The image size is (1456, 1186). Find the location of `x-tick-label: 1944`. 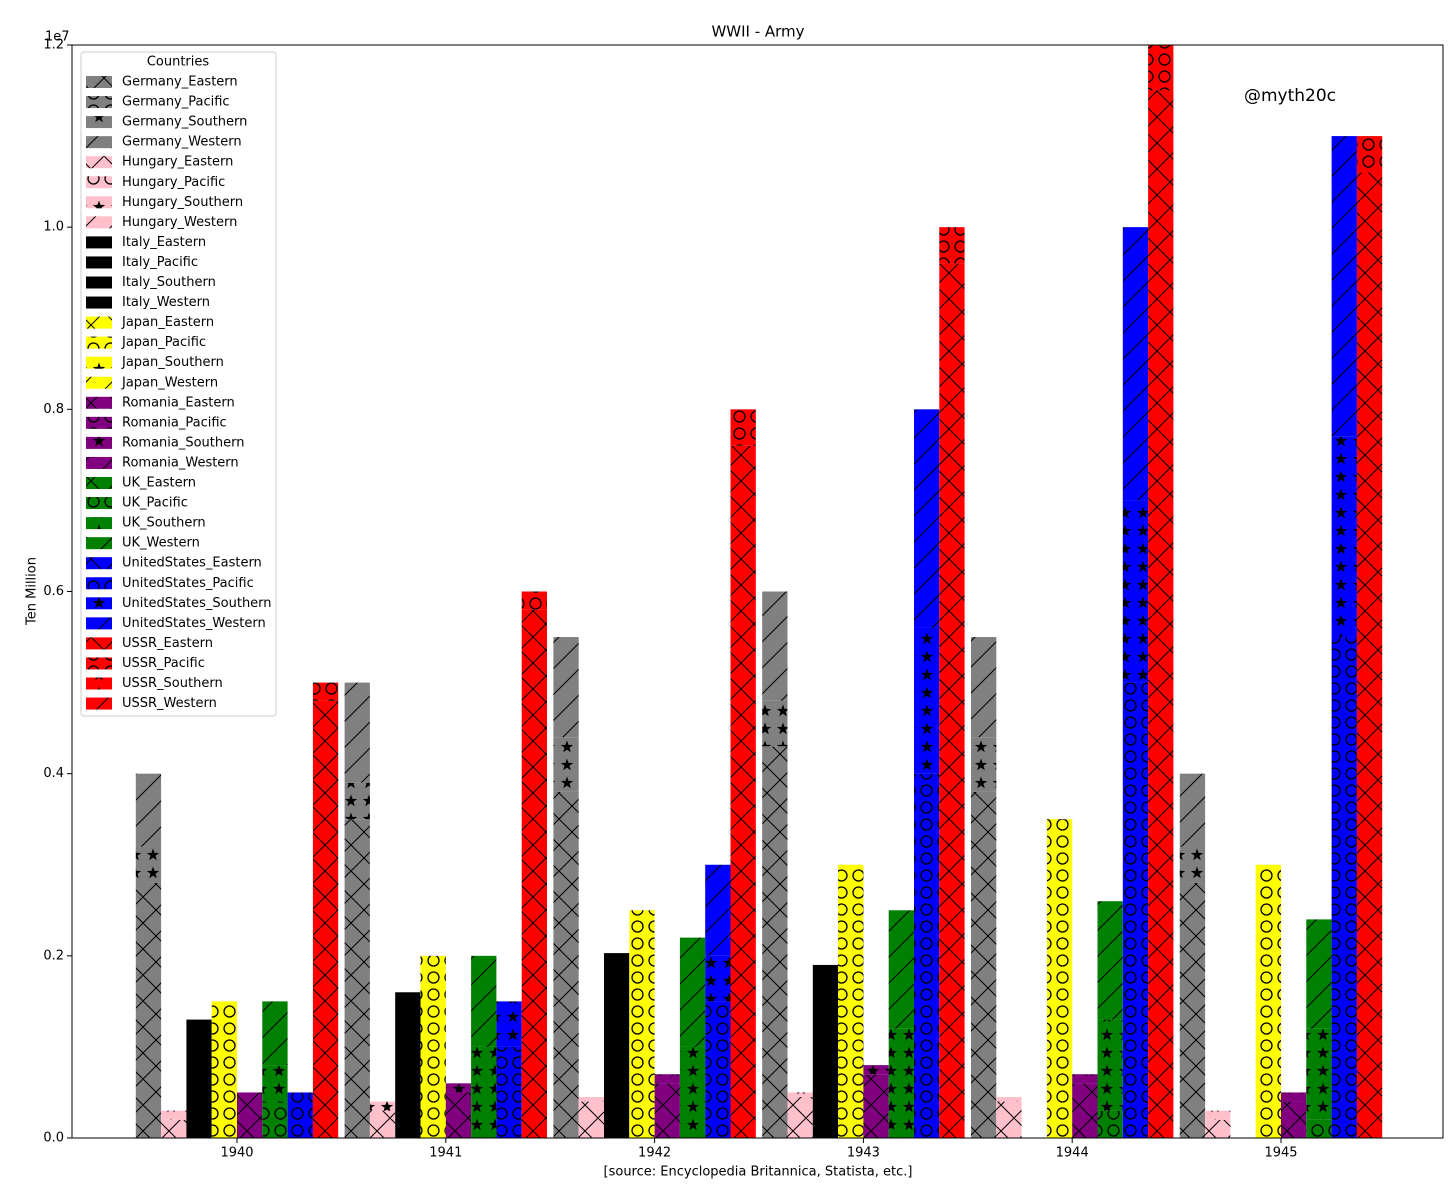

x-tick-label: 1944 is located at coordinates (1072, 1153).